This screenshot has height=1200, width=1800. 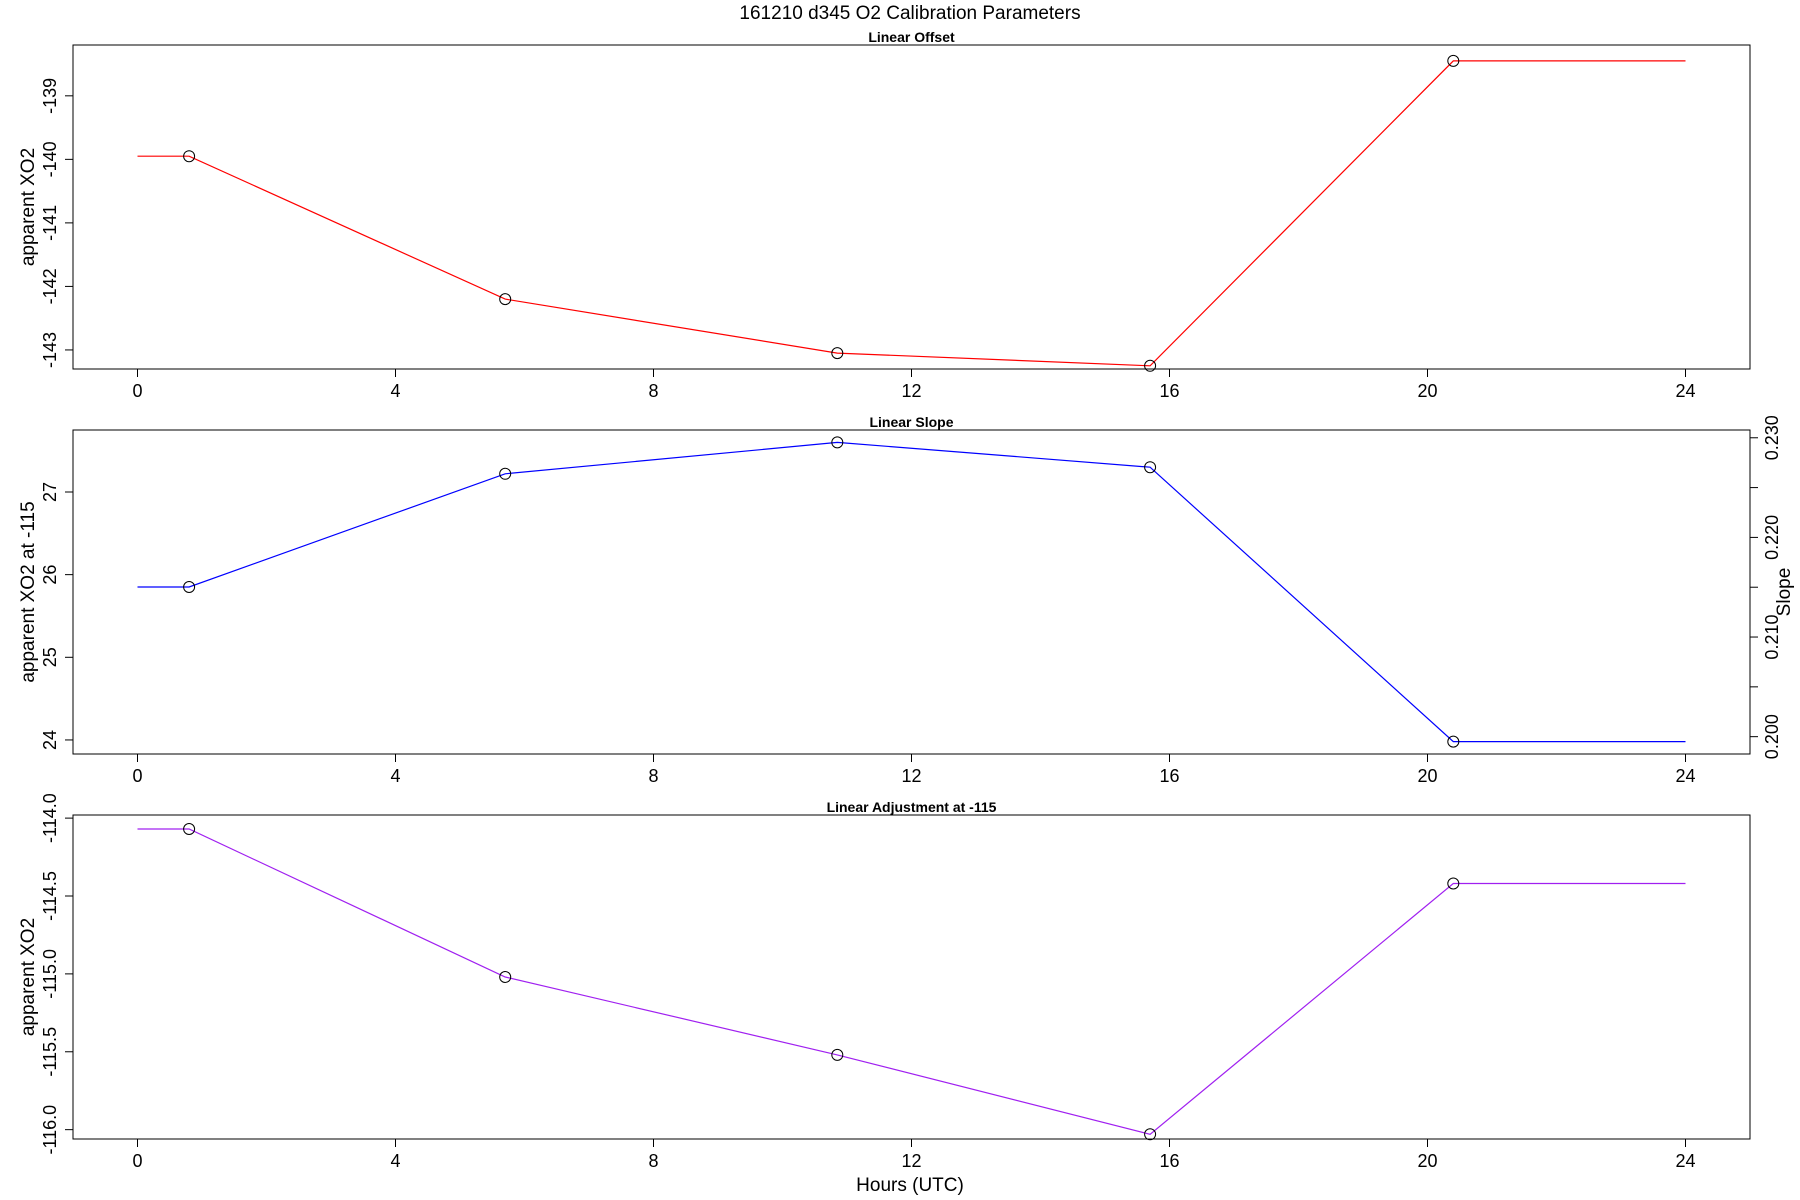 I want to click on y2-tick-label: 0.200, so click(x=1772, y=736).